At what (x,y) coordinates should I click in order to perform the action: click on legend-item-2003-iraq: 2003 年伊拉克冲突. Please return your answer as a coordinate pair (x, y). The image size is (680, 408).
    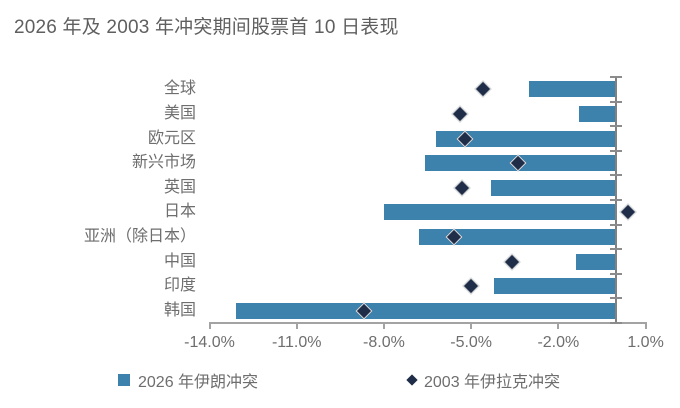
    Looking at the image, I should click on (483, 380).